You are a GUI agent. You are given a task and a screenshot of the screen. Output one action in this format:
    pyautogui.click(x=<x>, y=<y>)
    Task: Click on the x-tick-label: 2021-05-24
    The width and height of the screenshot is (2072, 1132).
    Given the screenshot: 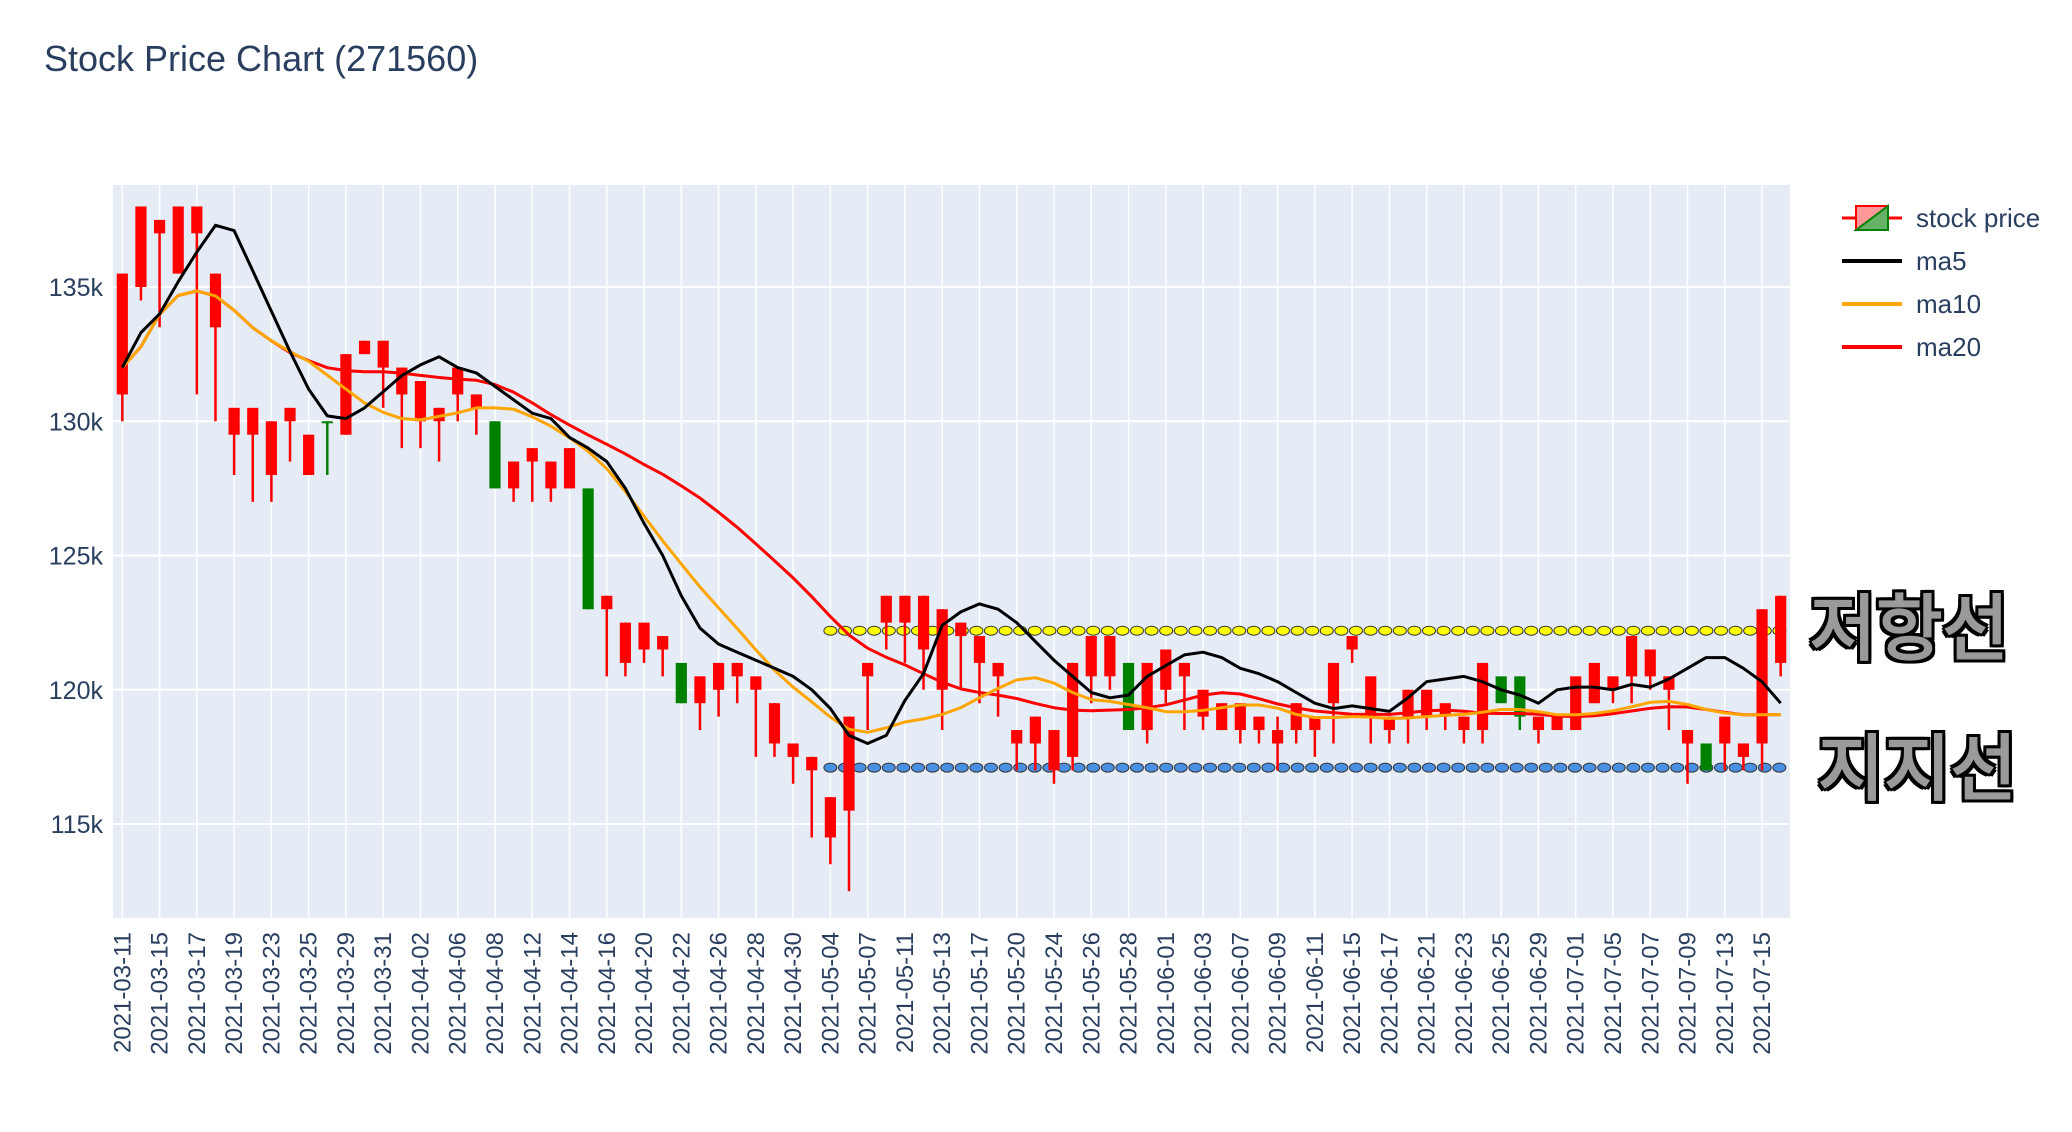 What is the action you would take?
    pyautogui.click(x=1054, y=993)
    